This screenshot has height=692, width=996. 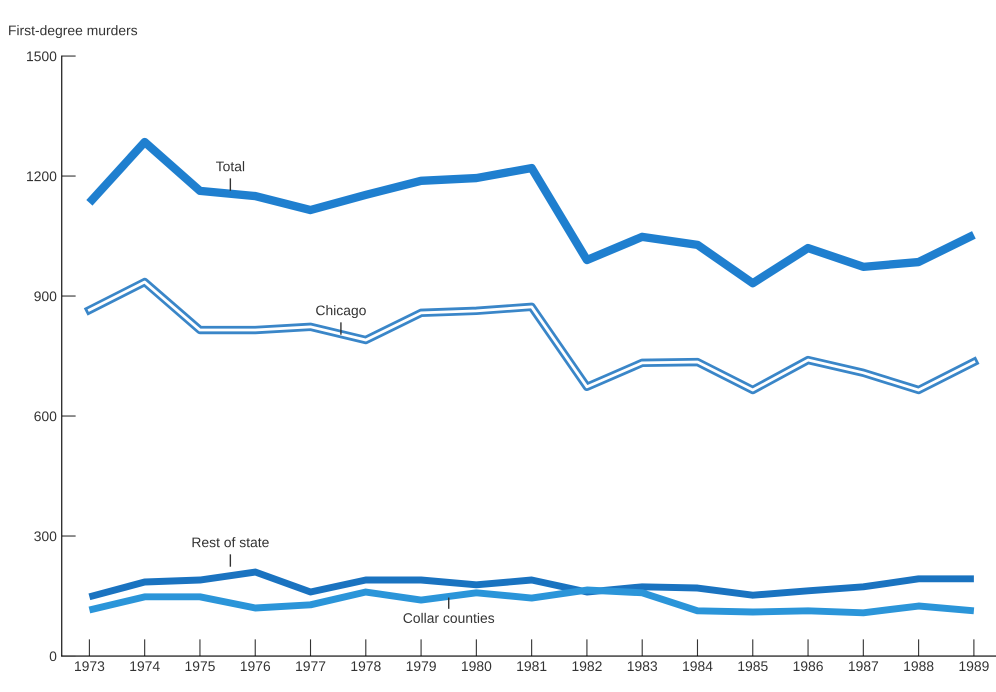 What do you see at coordinates (421, 666) in the screenshot?
I see `x-tick-label: 1979` at bounding box center [421, 666].